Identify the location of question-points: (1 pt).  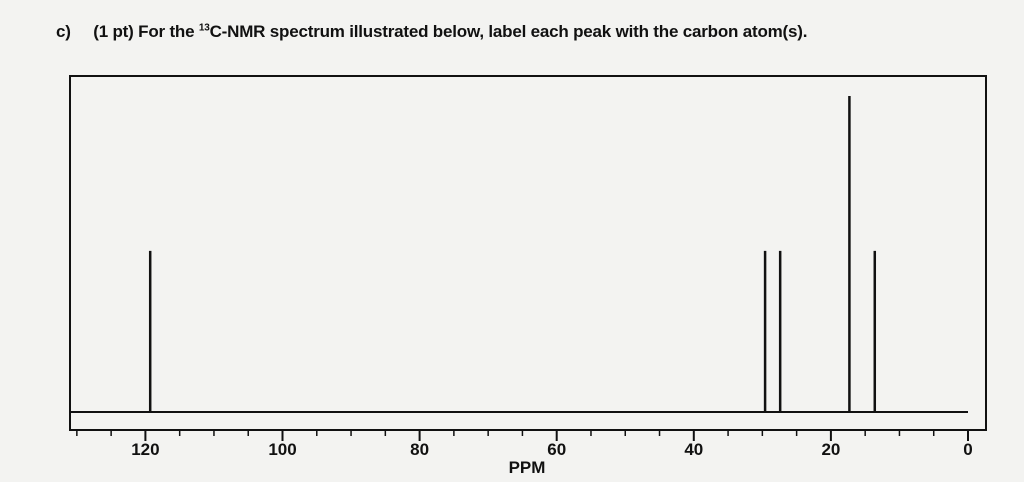
(113, 31).